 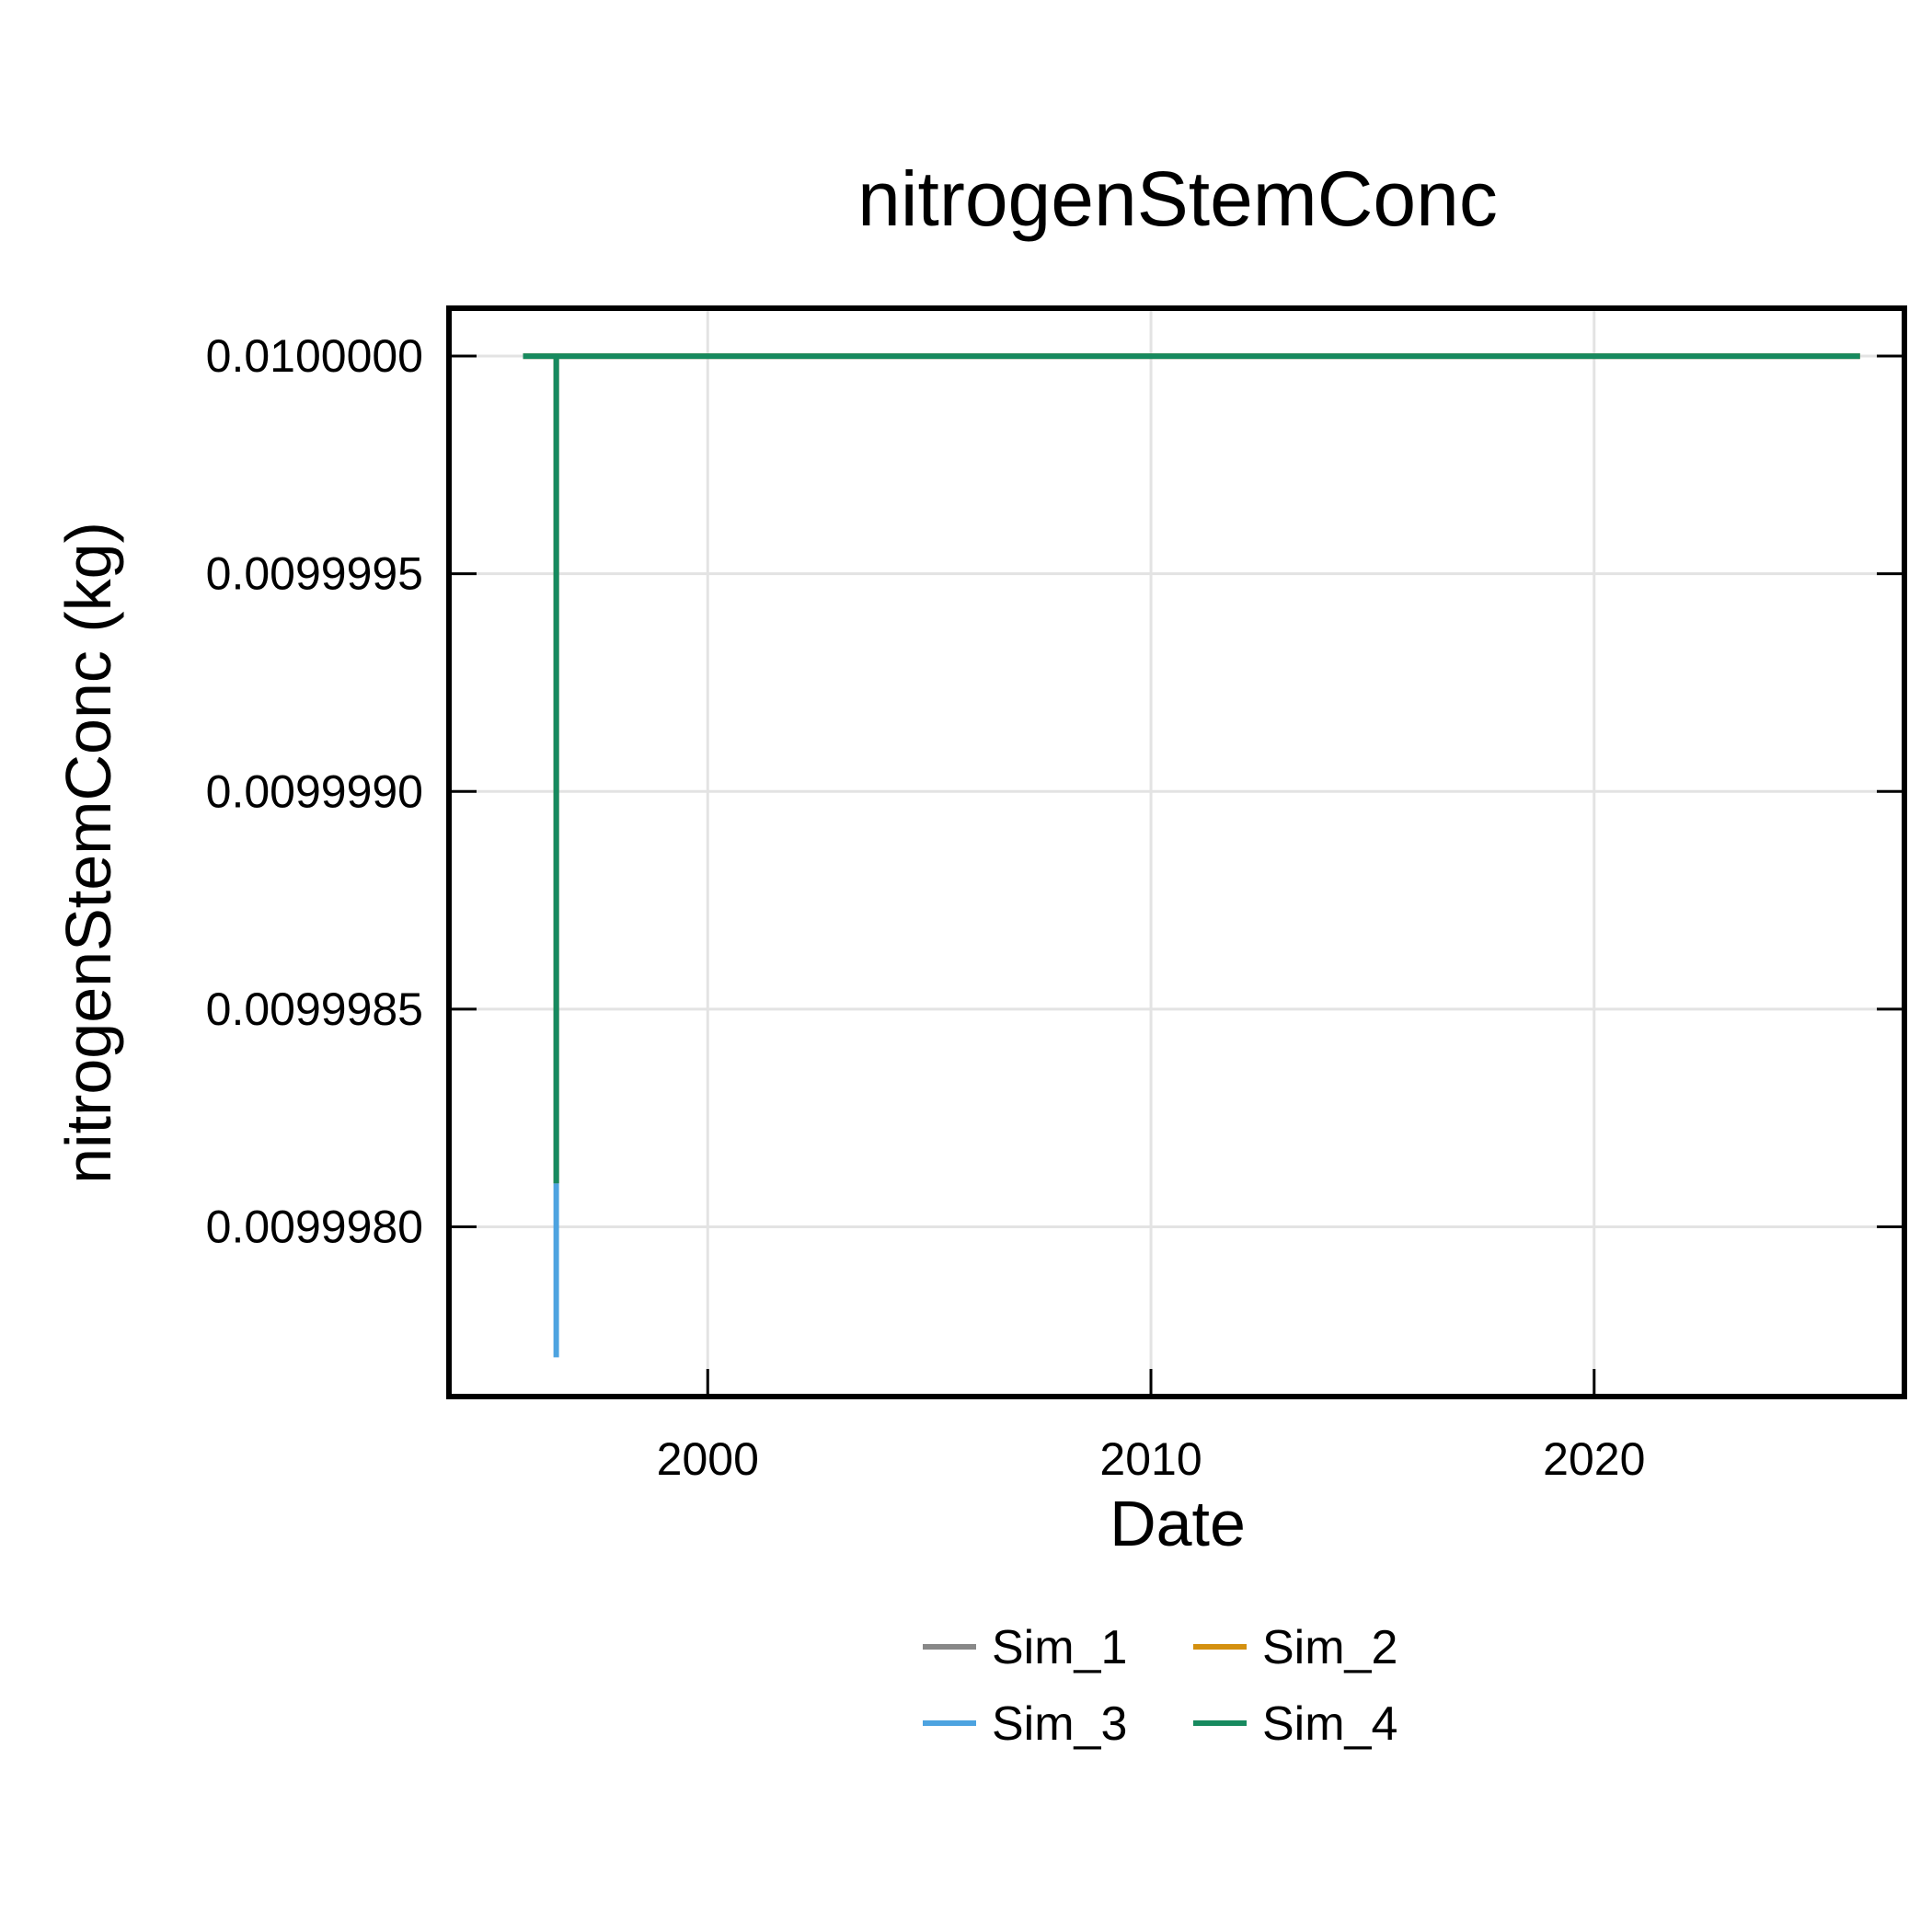 I want to click on y-tick-label: 0.0099980, so click(x=314, y=1226).